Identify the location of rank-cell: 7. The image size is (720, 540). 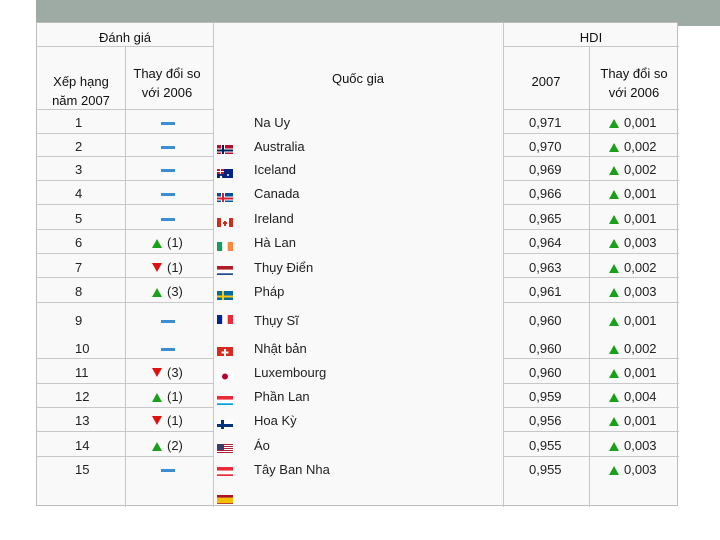
(79, 267).